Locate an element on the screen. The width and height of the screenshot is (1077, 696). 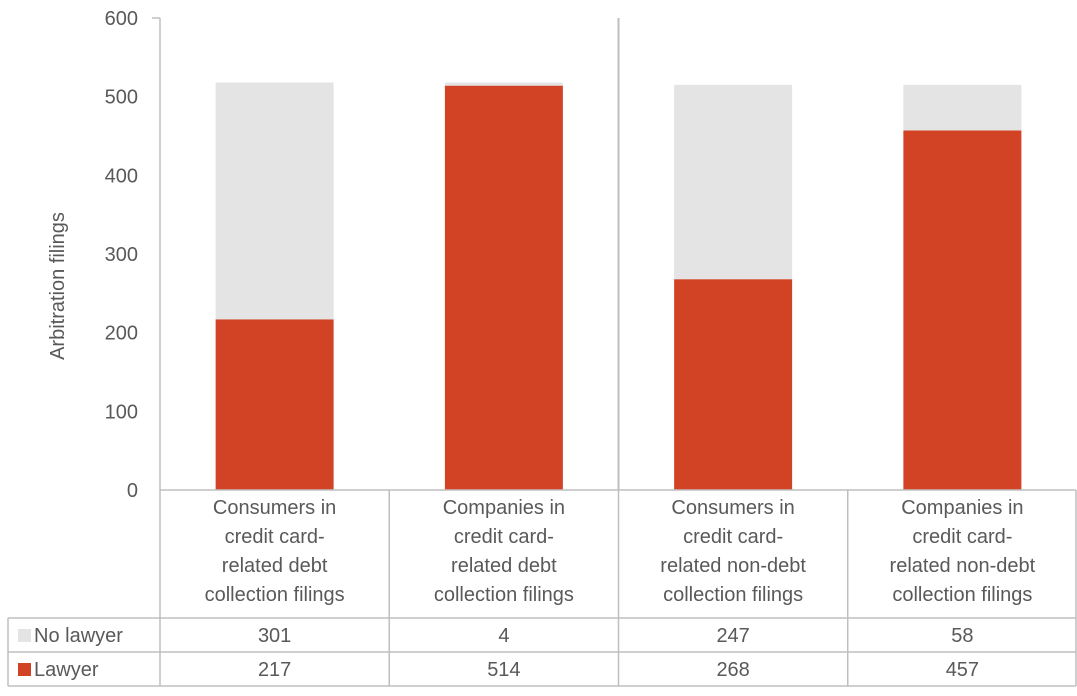
table-cell-value: 4 is located at coordinates (503, 636).